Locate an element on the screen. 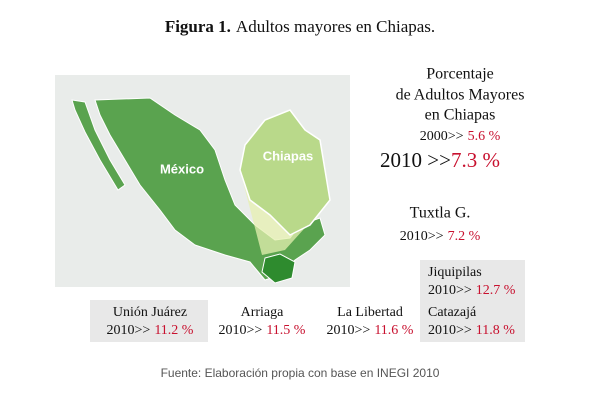  row-value: 7.2 % is located at coordinates (464, 236).